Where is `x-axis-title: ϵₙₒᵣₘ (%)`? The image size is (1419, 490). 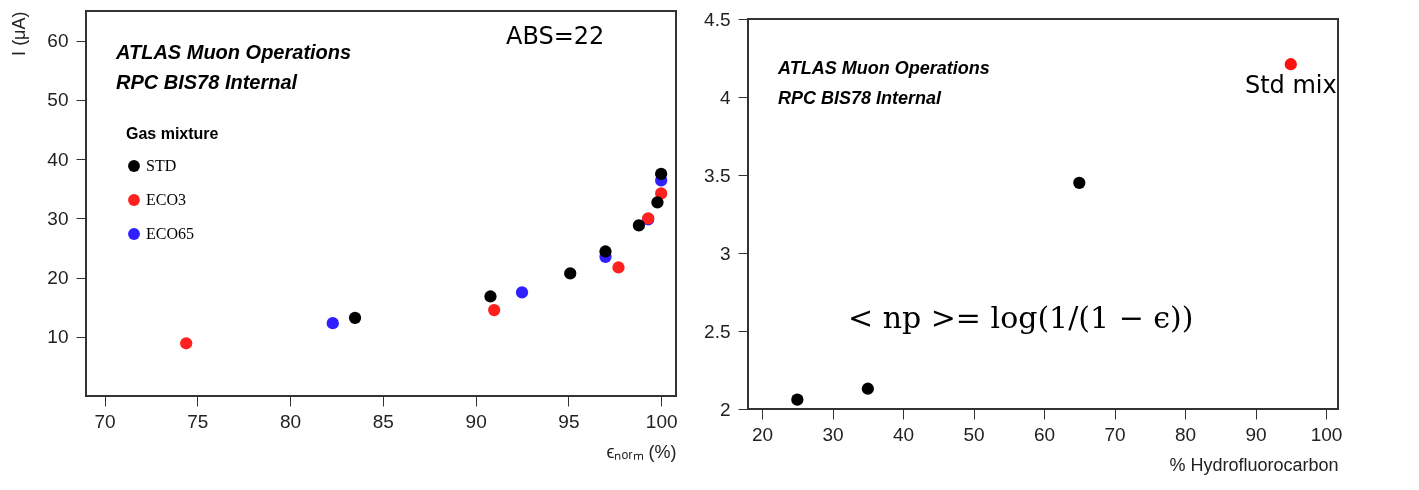
x-axis-title: ϵₙₒᵣₘ (%) is located at coordinates (641, 451).